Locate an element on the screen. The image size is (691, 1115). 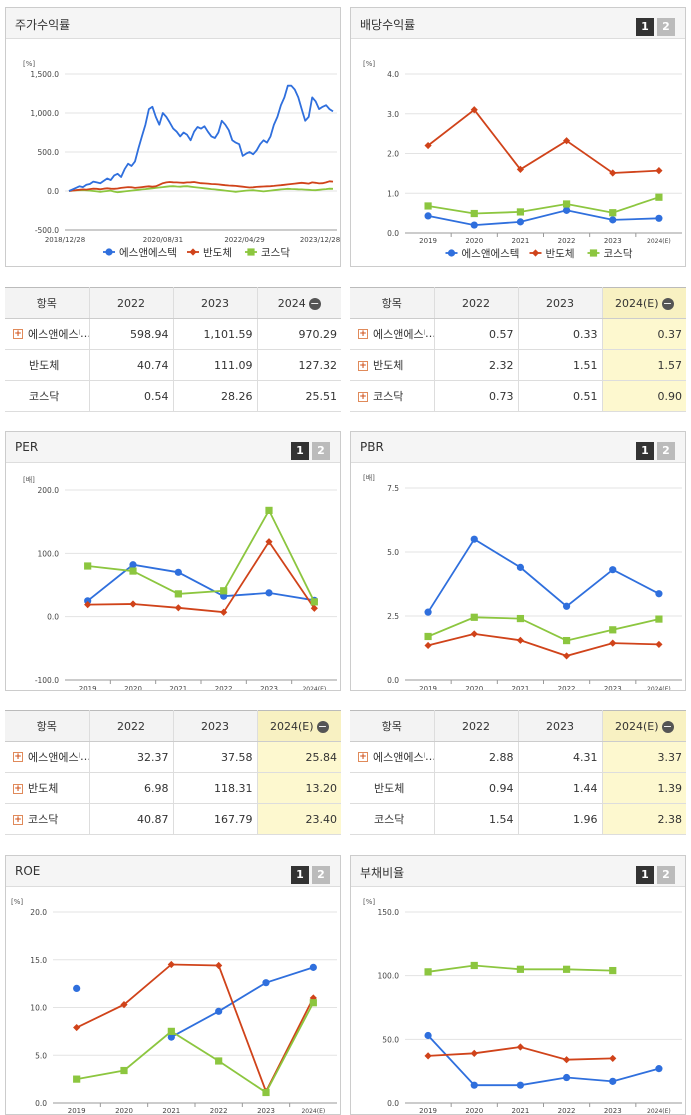
y-tick-label: 15.0 is located at coordinates (38, 960).